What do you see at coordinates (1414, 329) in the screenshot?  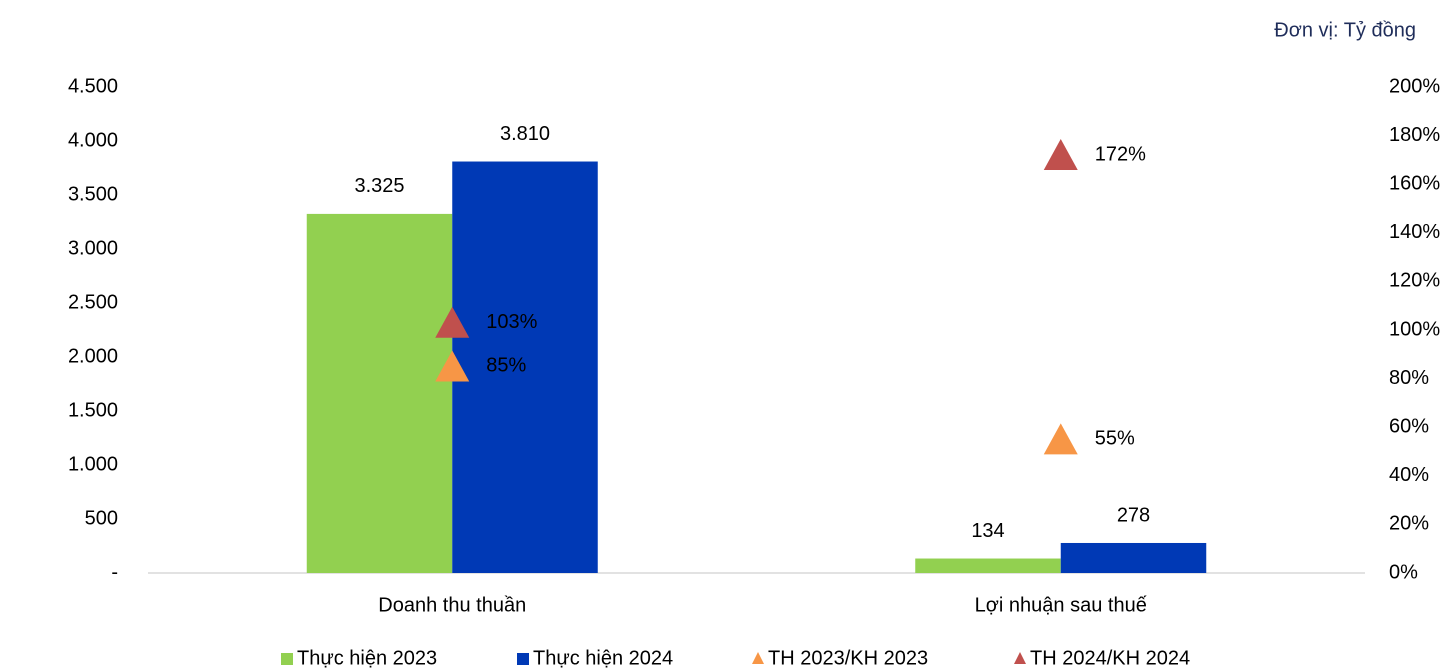 I see `y2-tick-label: 100%` at bounding box center [1414, 329].